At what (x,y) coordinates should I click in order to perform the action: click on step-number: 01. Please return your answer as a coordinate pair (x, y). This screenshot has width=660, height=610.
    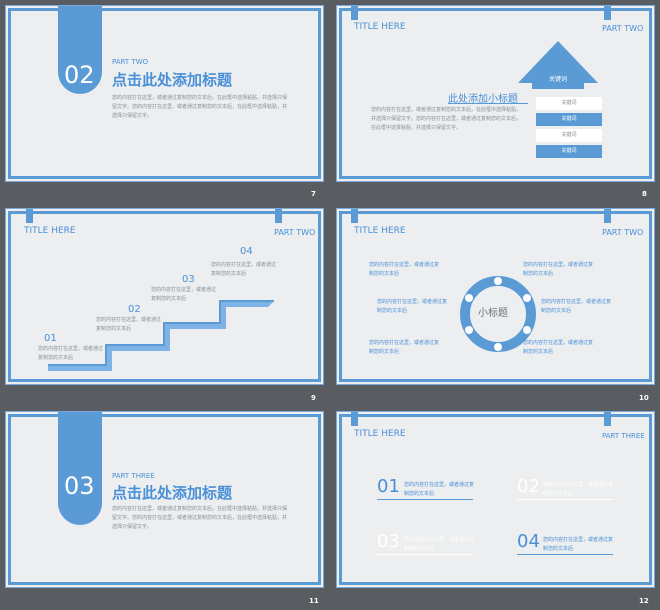
    Looking at the image, I should click on (50, 338).